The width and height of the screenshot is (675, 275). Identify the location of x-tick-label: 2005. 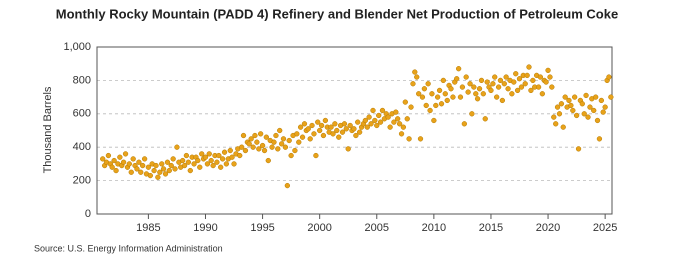
(377, 228).